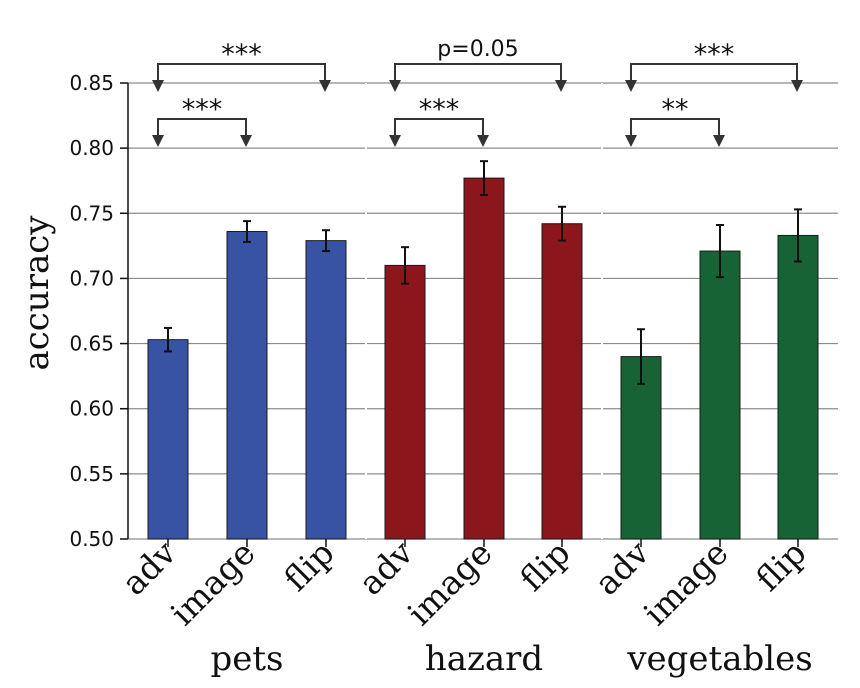  I want to click on bar-vegetables-flip, so click(798, 387).